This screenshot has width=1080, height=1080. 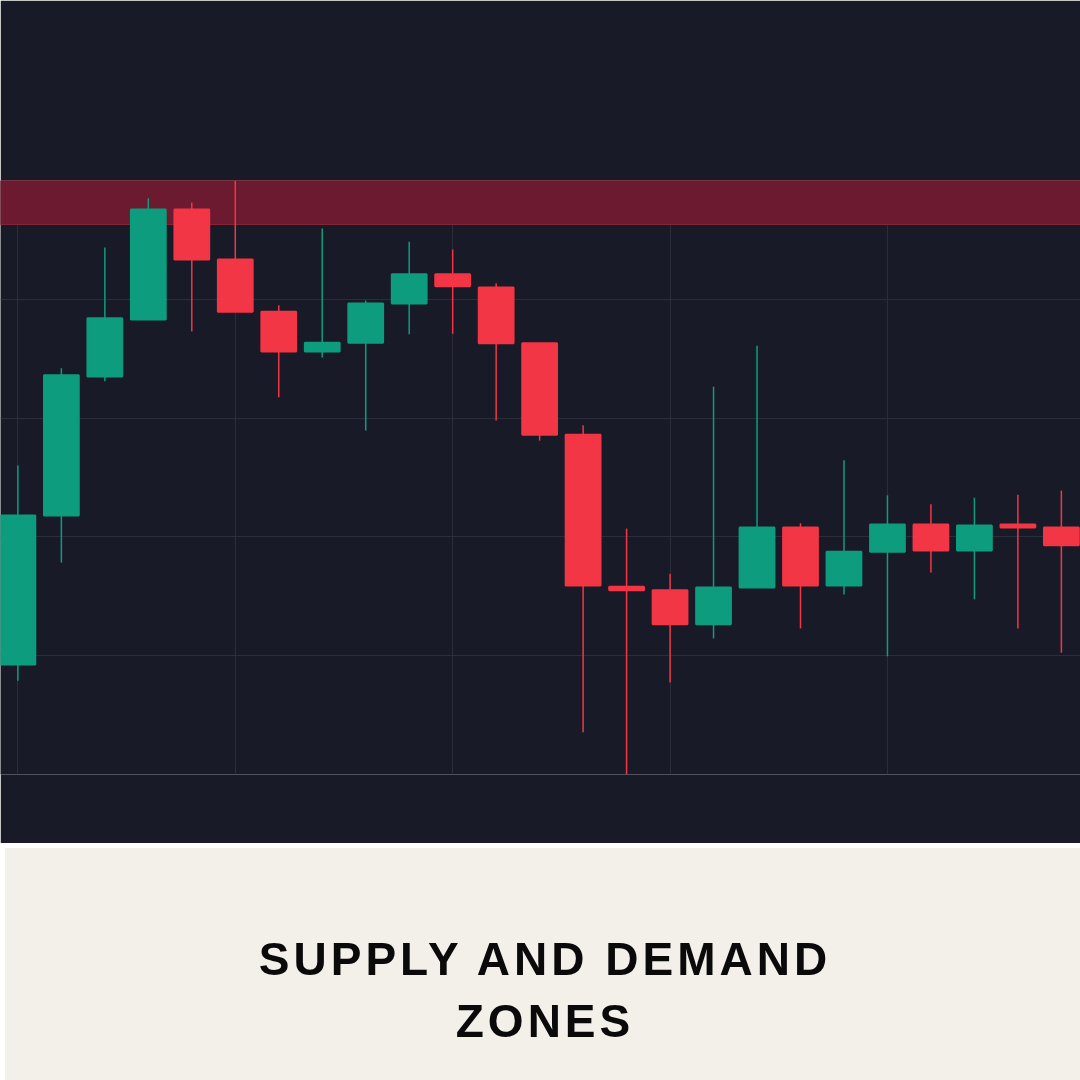 I want to click on text: SUPPLY AND DEMAND ZONES, so click(x=545, y=991).